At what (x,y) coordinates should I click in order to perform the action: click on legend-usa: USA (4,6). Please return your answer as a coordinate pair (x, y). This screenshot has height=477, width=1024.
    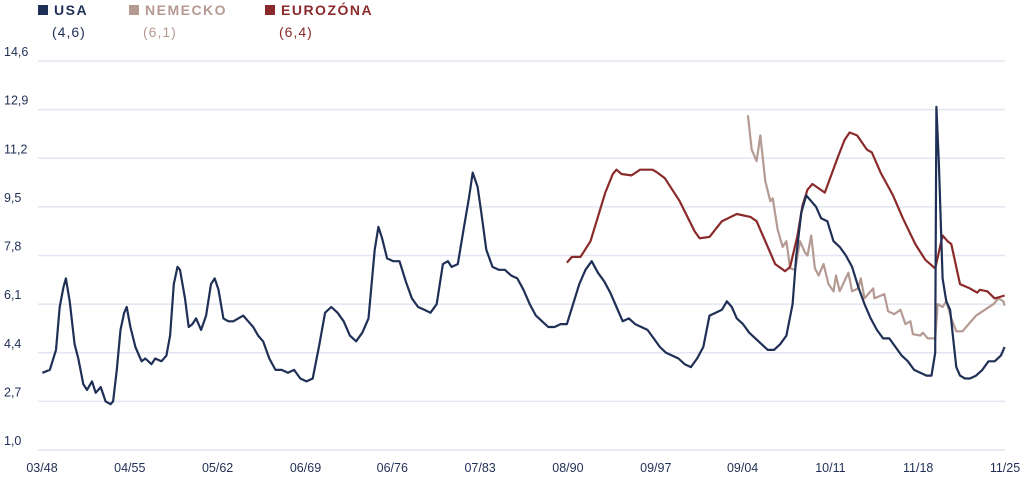
    Looking at the image, I should click on (63, 21).